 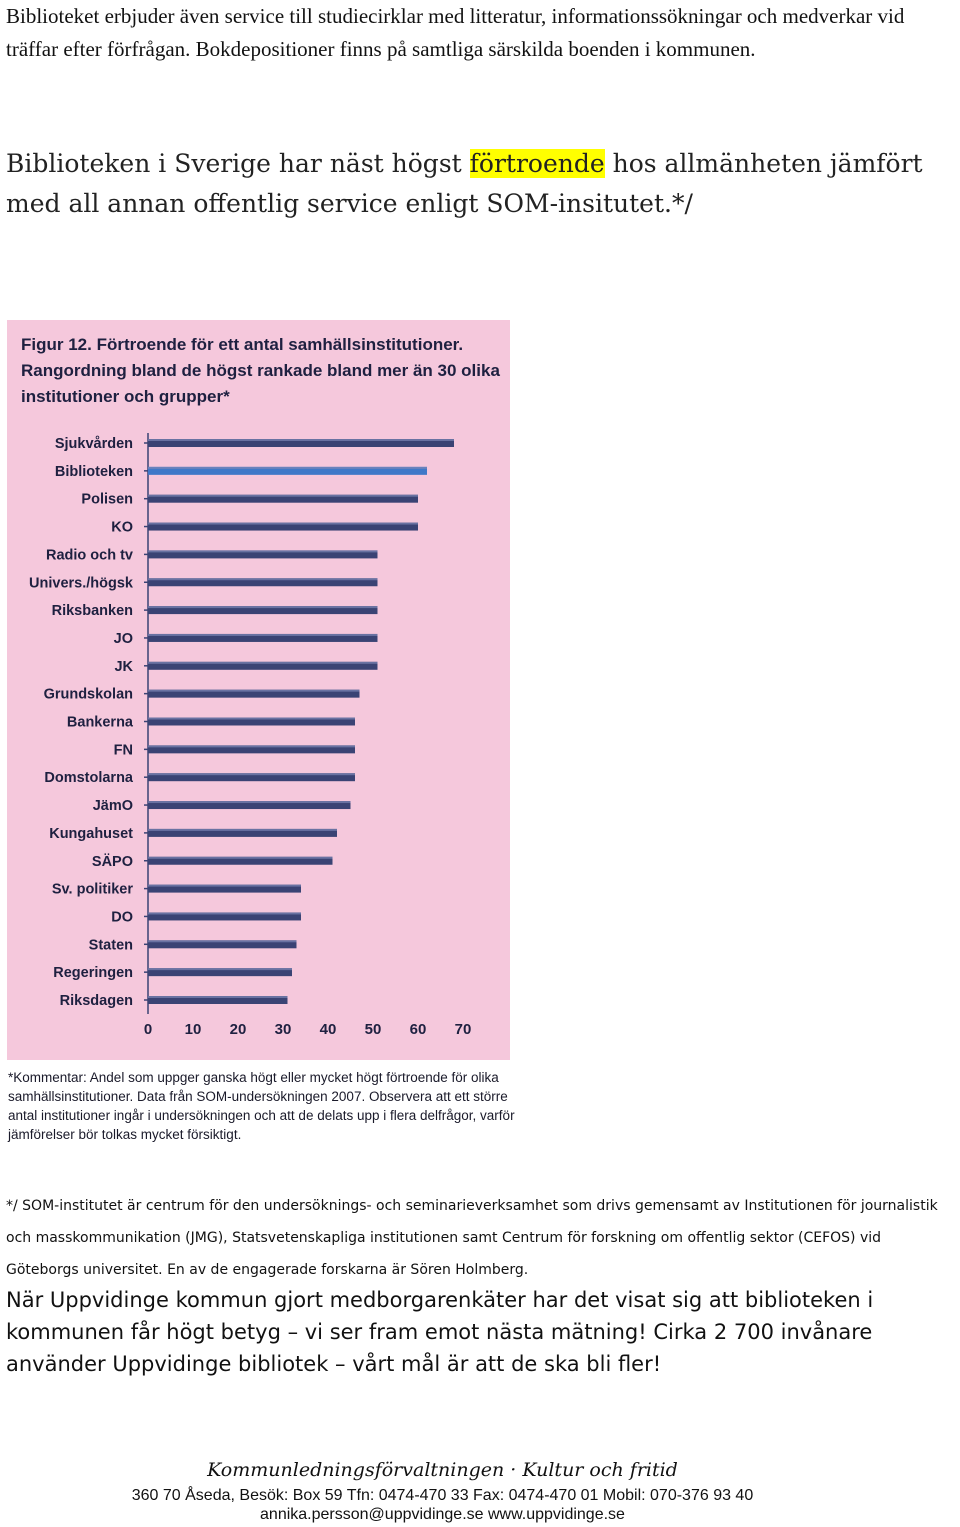 What do you see at coordinates (96, 1001) in the screenshot?
I see `category-label: Riksdagen` at bounding box center [96, 1001].